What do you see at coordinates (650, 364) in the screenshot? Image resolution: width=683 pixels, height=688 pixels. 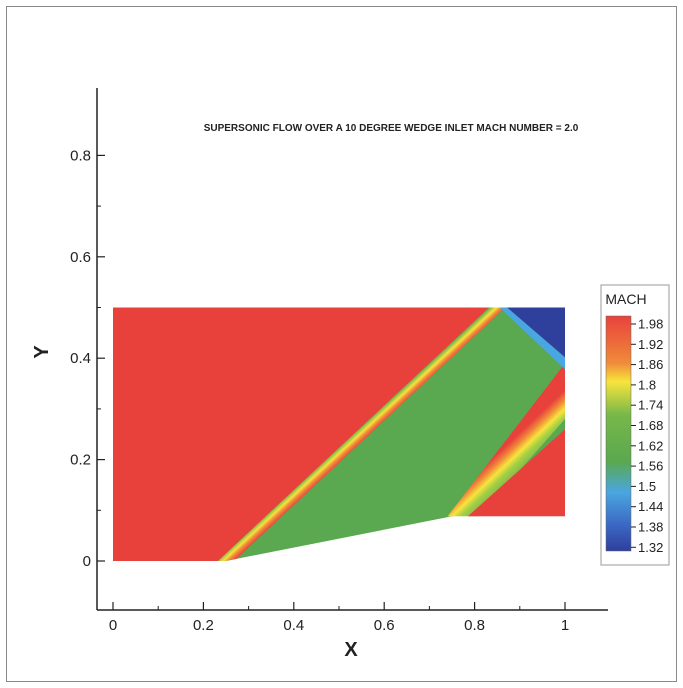 I see `colorbar-label: 1.86` at bounding box center [650, 364].